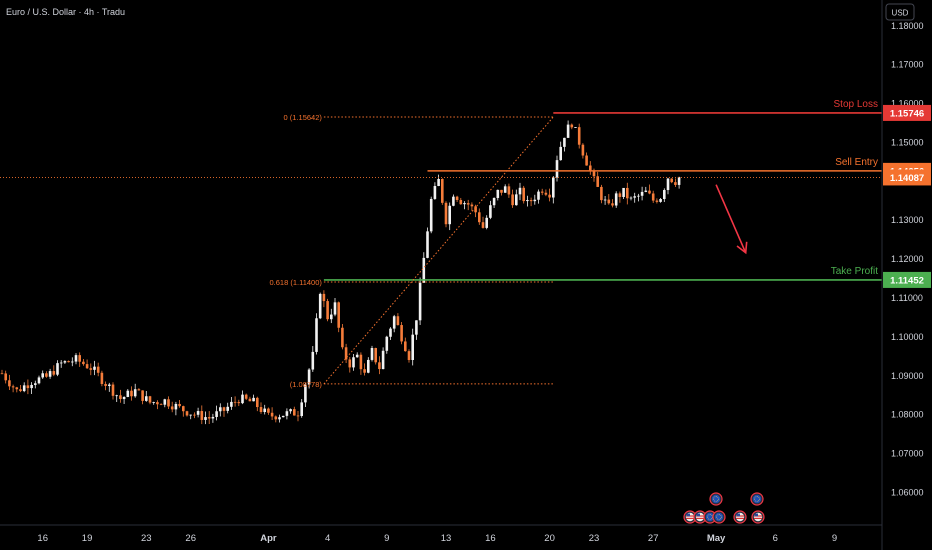 This screenshot has height=550, width=932. Describe the element at coordinates (731, 219) in the screenshot. I see `projection-arrow` at that location.